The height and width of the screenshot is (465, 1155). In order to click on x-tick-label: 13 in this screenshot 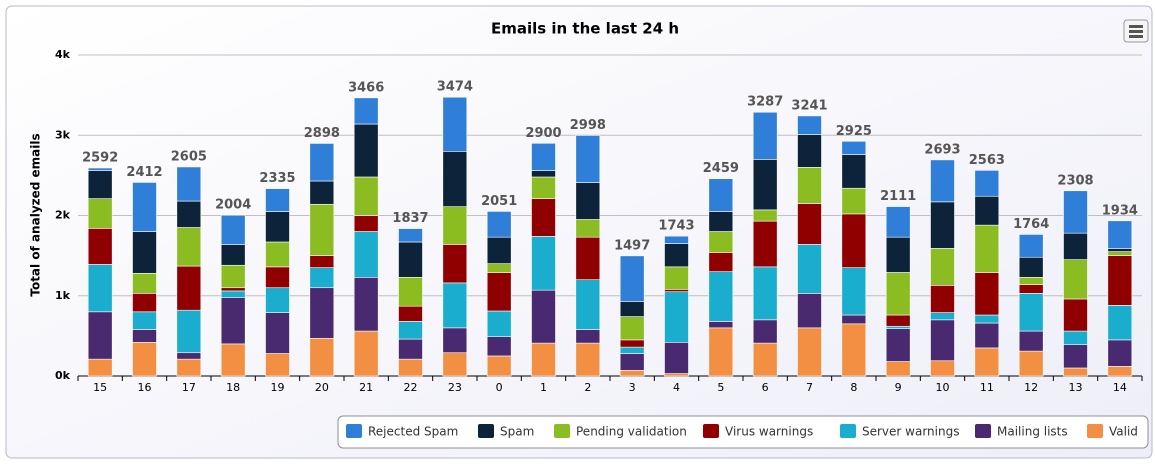, I will do `click(1076, 387)`.